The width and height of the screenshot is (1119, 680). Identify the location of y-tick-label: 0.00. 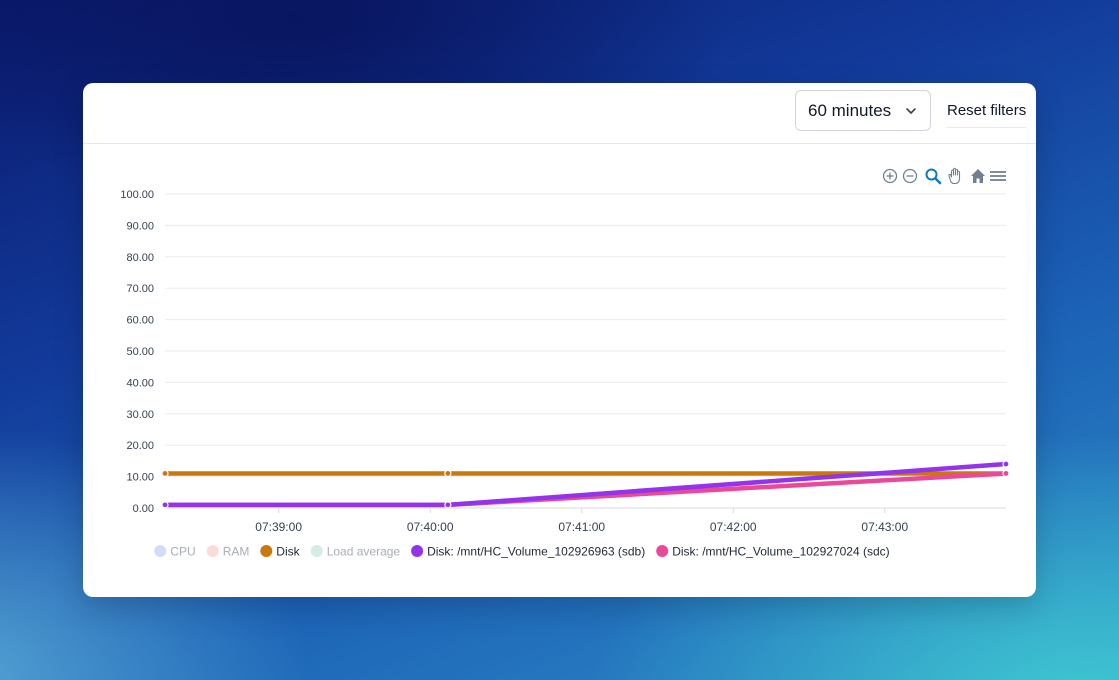
(143, 509).